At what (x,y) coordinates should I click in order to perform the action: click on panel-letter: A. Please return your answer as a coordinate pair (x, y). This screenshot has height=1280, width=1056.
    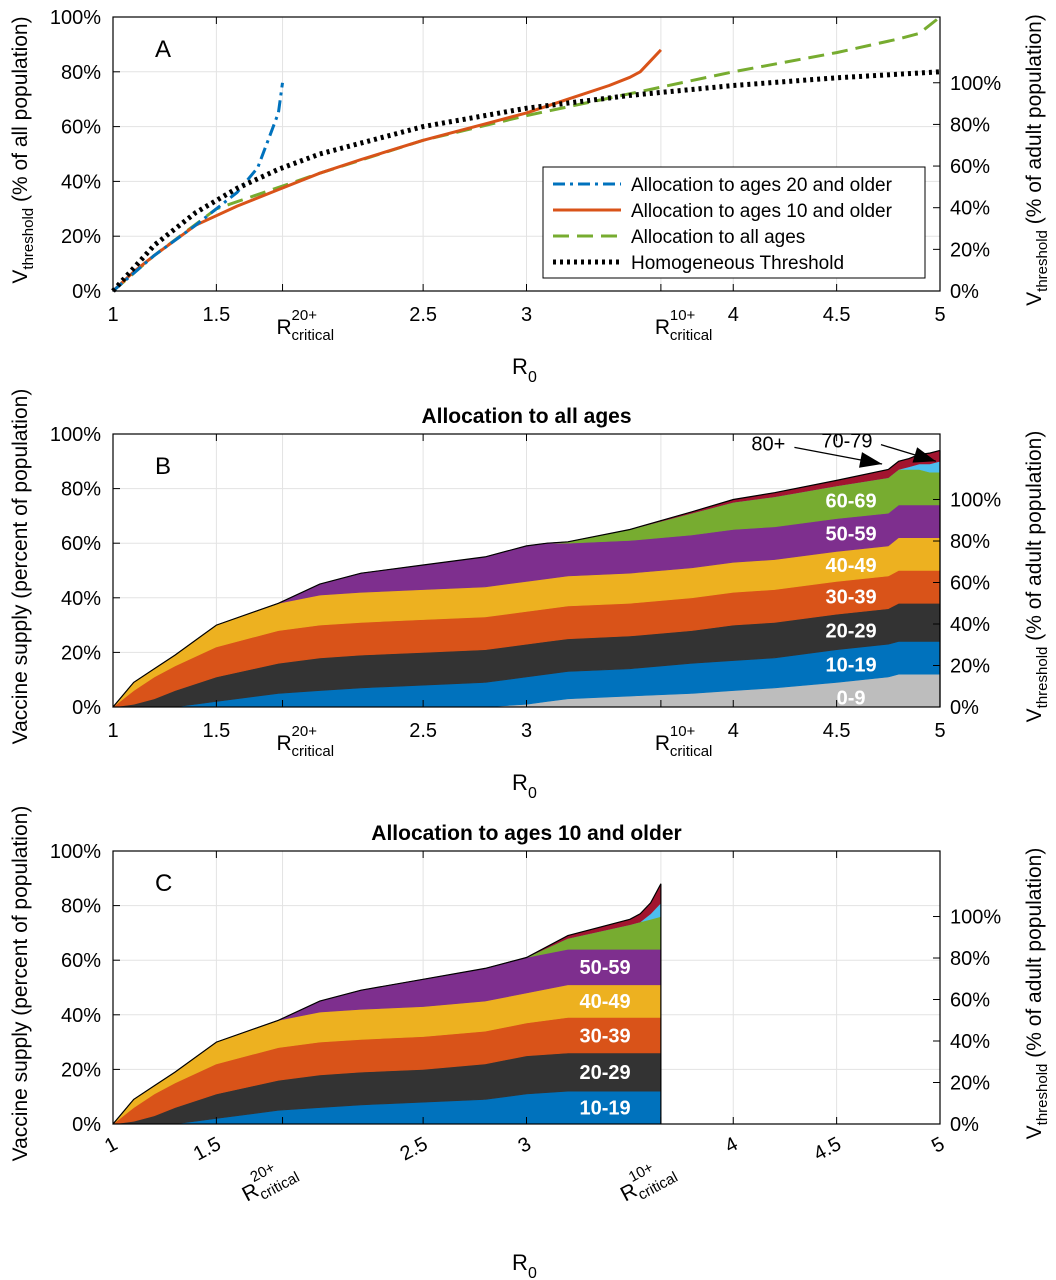
    Looking at the image, I should click on (163, 49).